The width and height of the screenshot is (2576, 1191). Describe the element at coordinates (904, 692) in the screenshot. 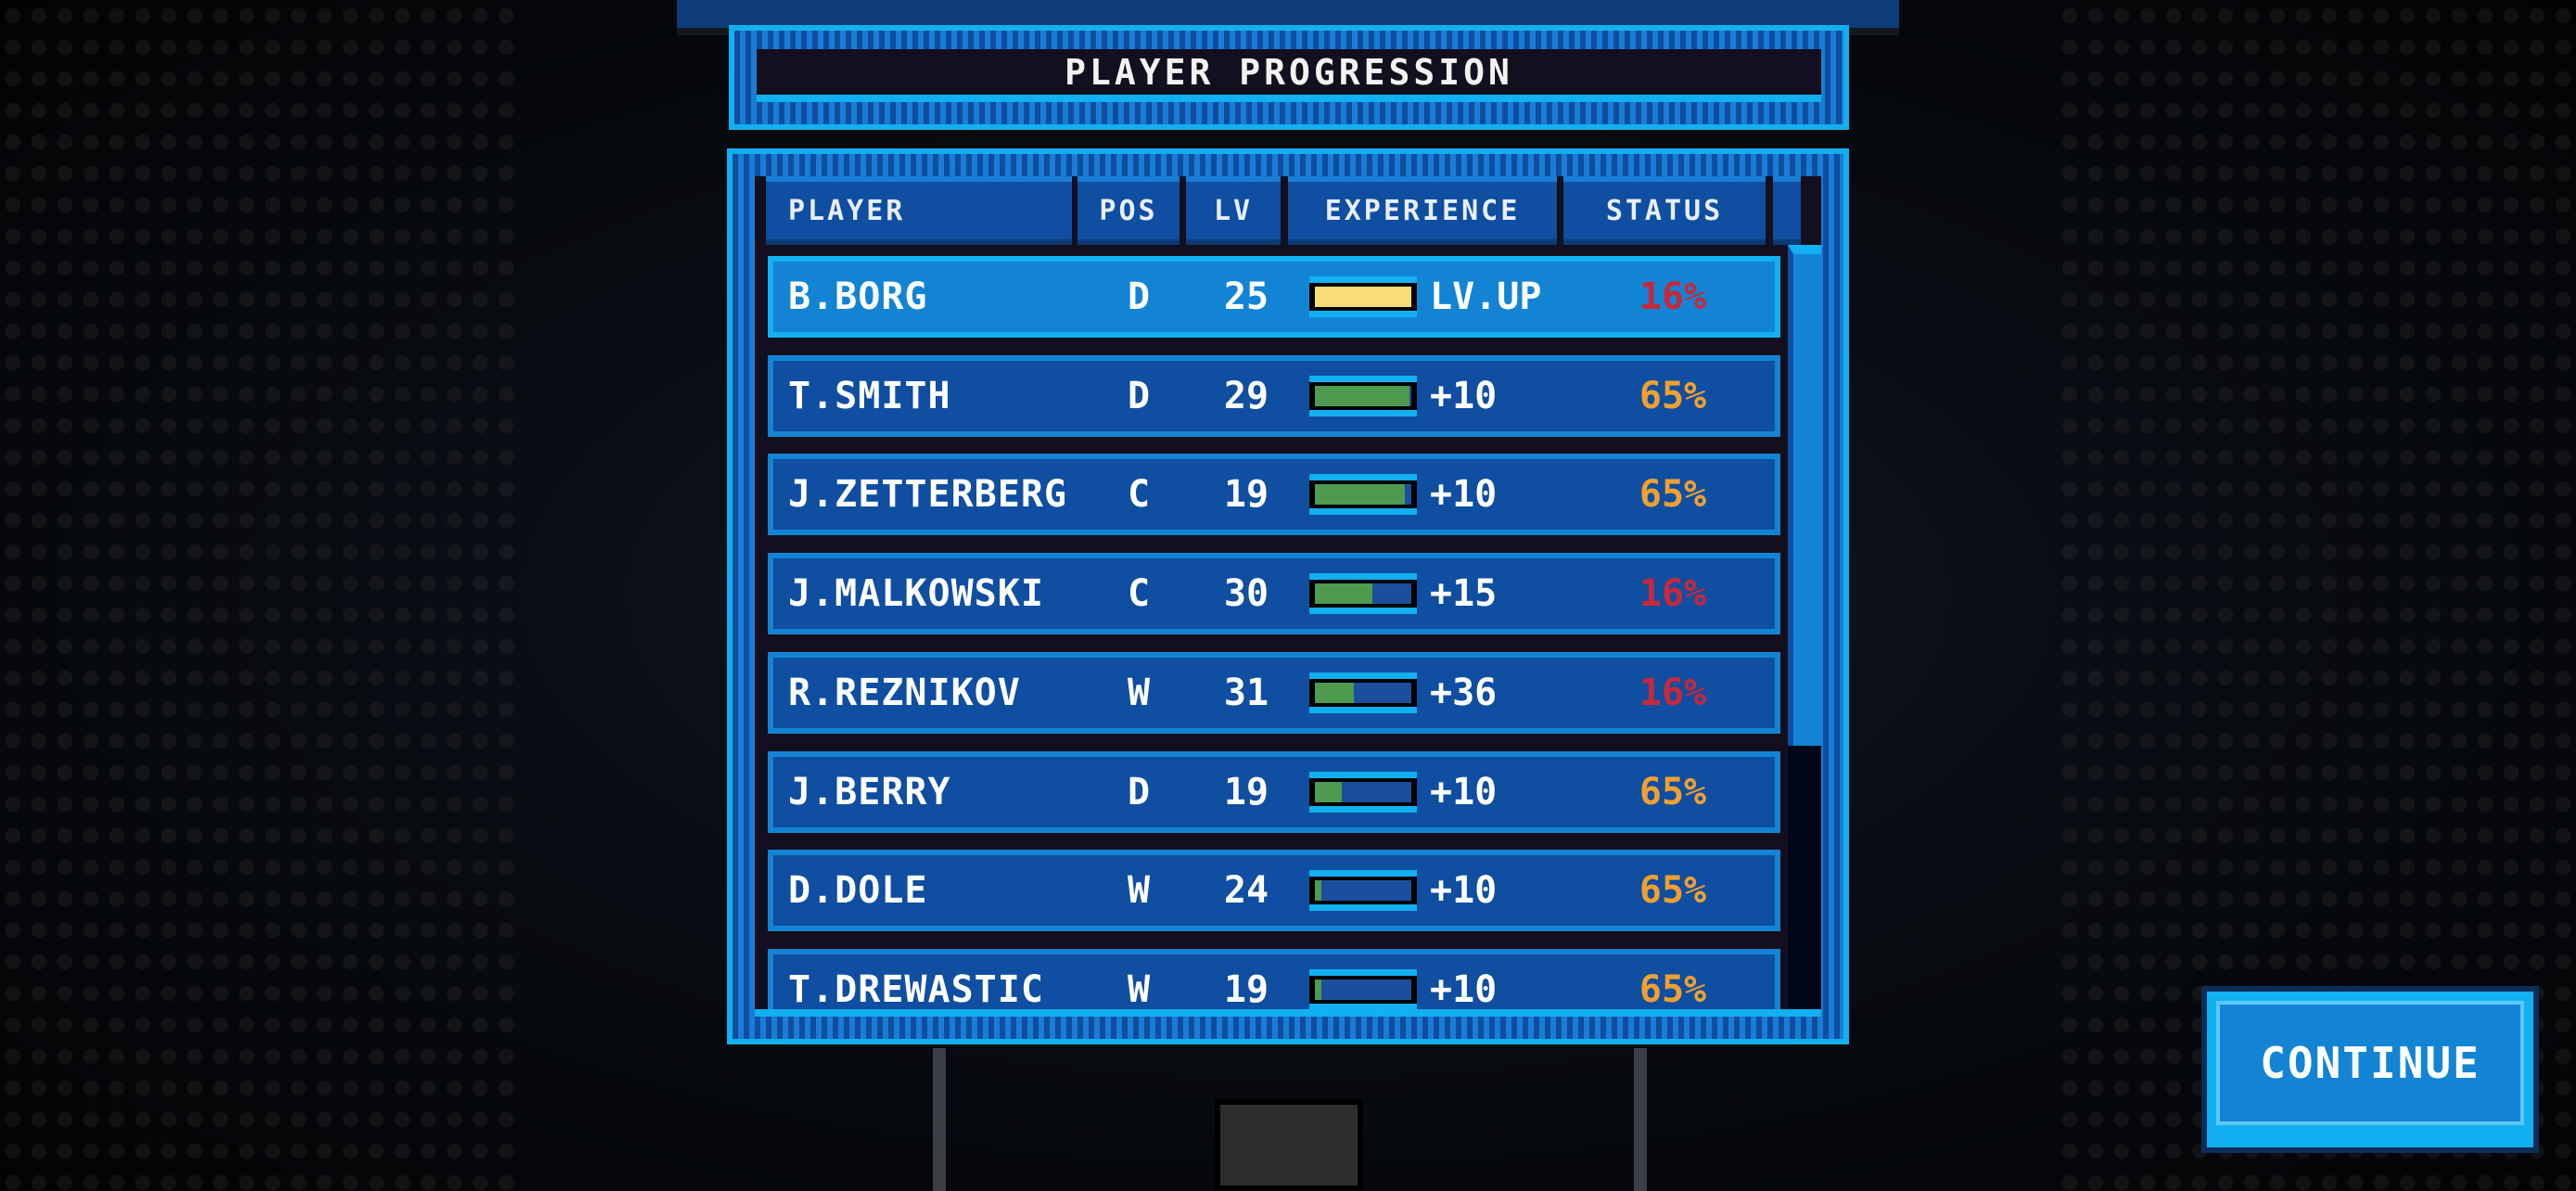

I see `player-name: R.REZNIKOV` at that location.